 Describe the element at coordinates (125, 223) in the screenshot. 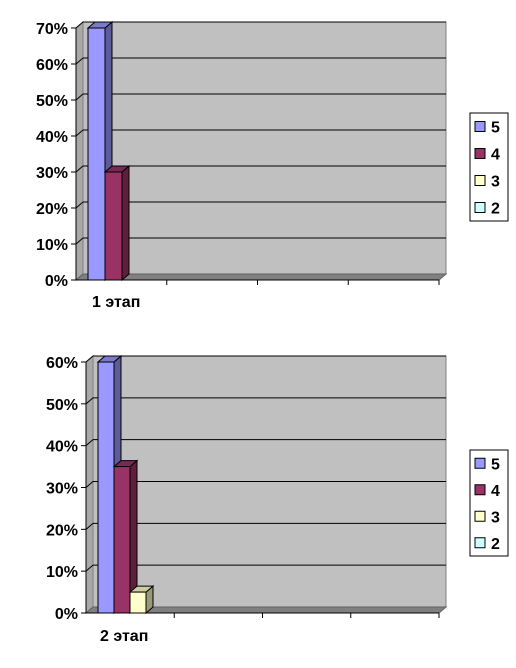

I see `bar-side` at that location.